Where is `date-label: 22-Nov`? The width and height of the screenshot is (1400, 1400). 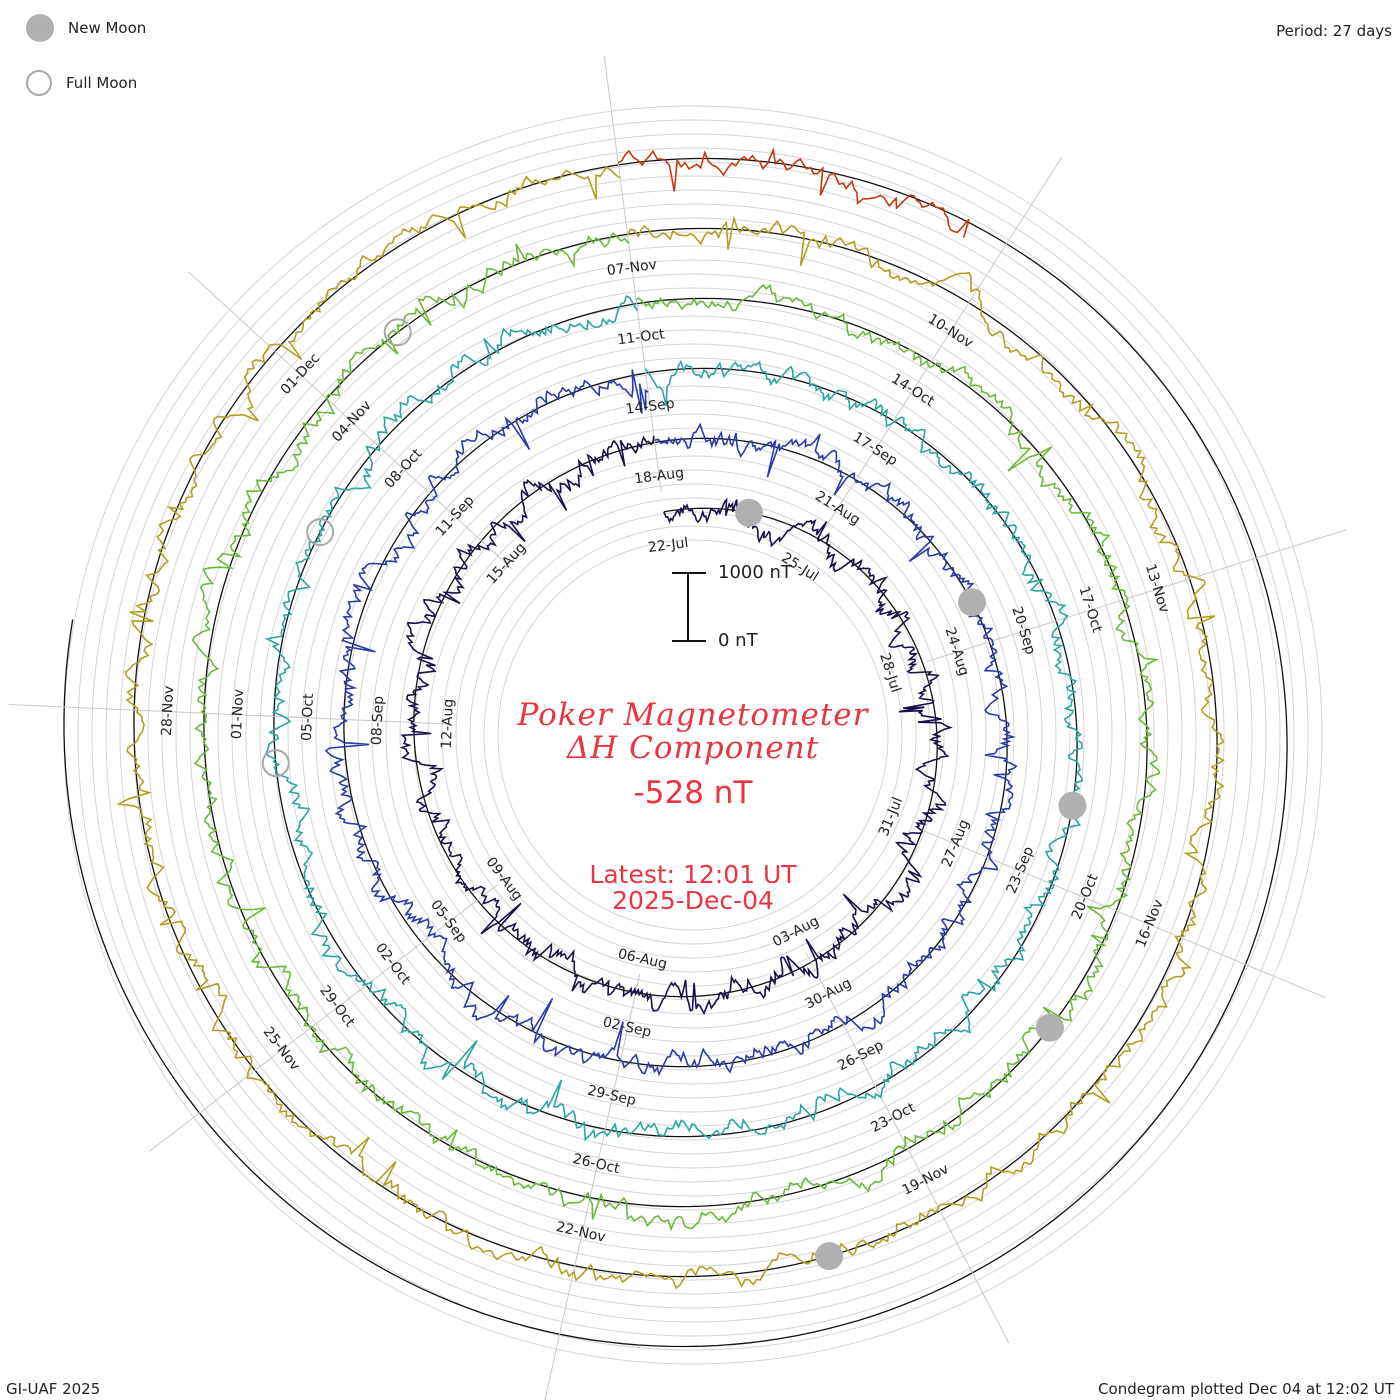 date-label: 22-Nov is located at coordinates (581, 1232).